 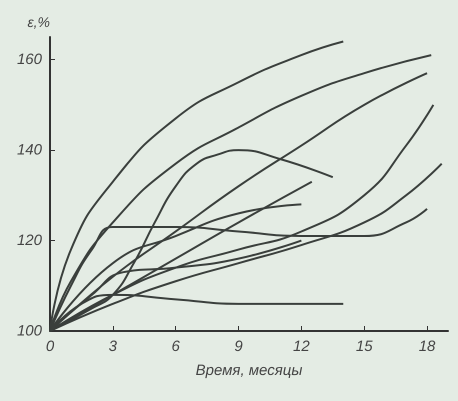 I want to click on x-tick-label: 12, so click(x=301, y=346).